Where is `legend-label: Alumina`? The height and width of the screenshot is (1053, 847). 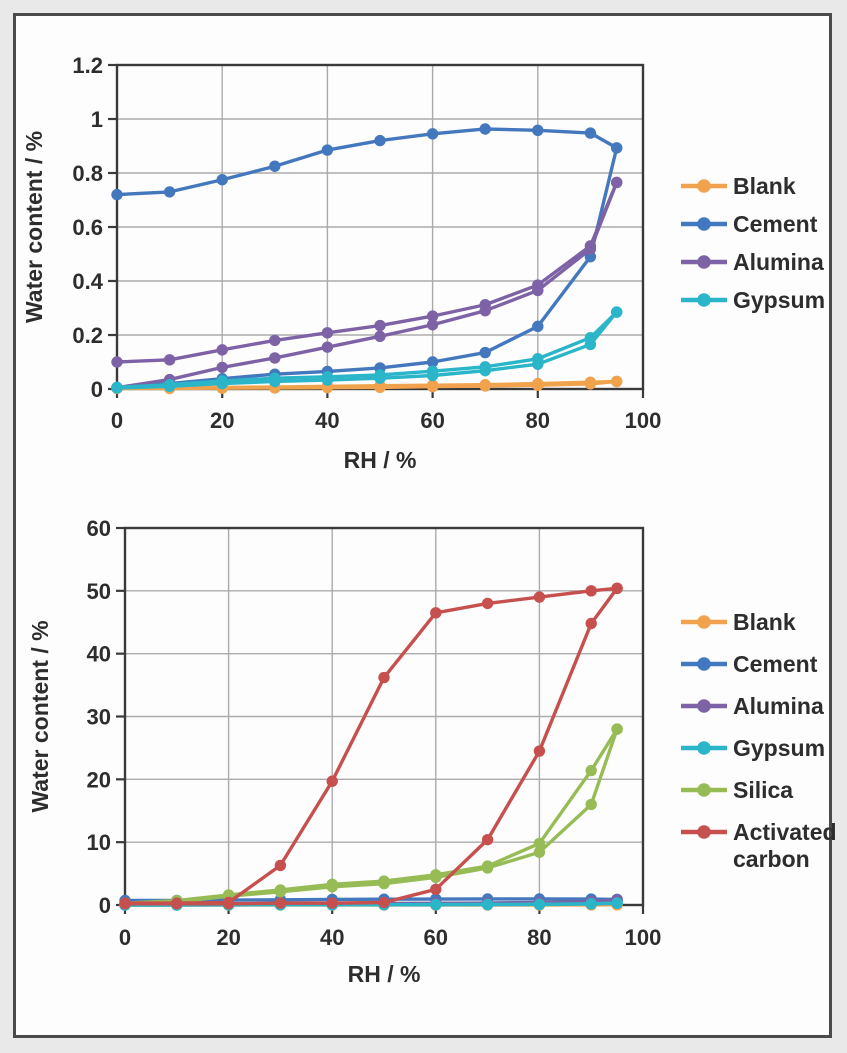 legend-label: Alumina is located at coordinates (778, 706).